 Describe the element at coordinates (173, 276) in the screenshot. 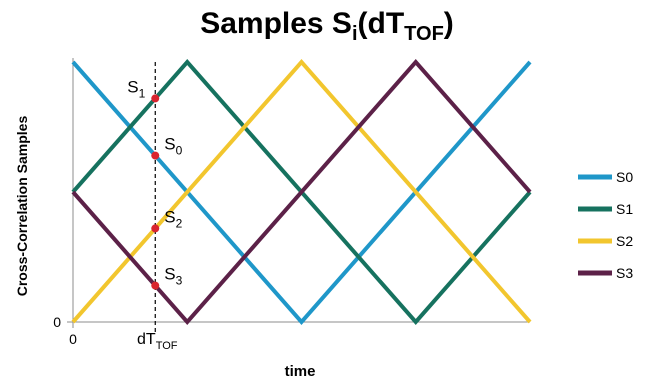

I see `sample-label-s3: S3` at that location.